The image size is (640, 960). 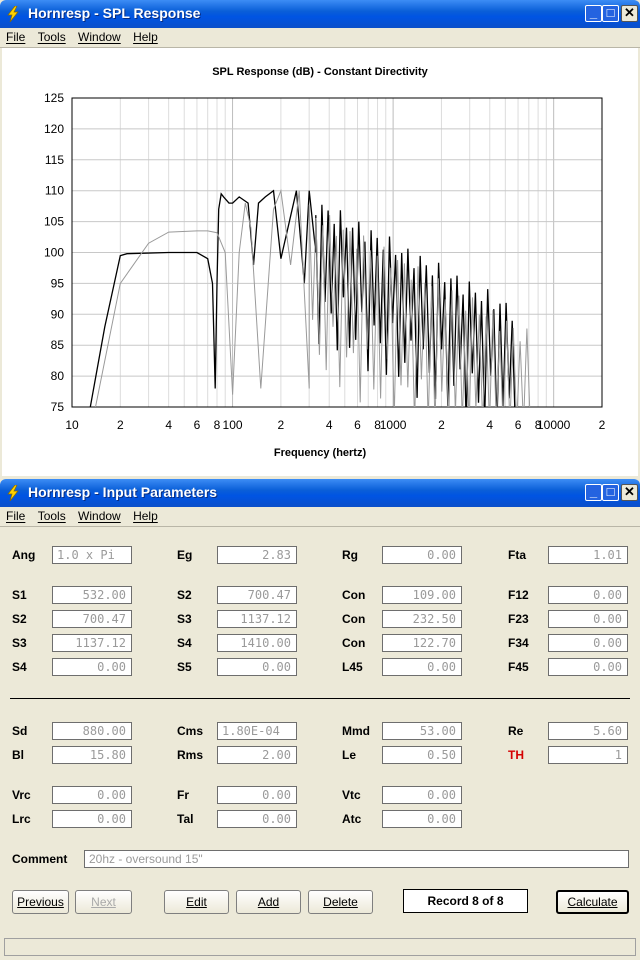 I want to click on field-l45: 0.00, so click(x=422, y=667).